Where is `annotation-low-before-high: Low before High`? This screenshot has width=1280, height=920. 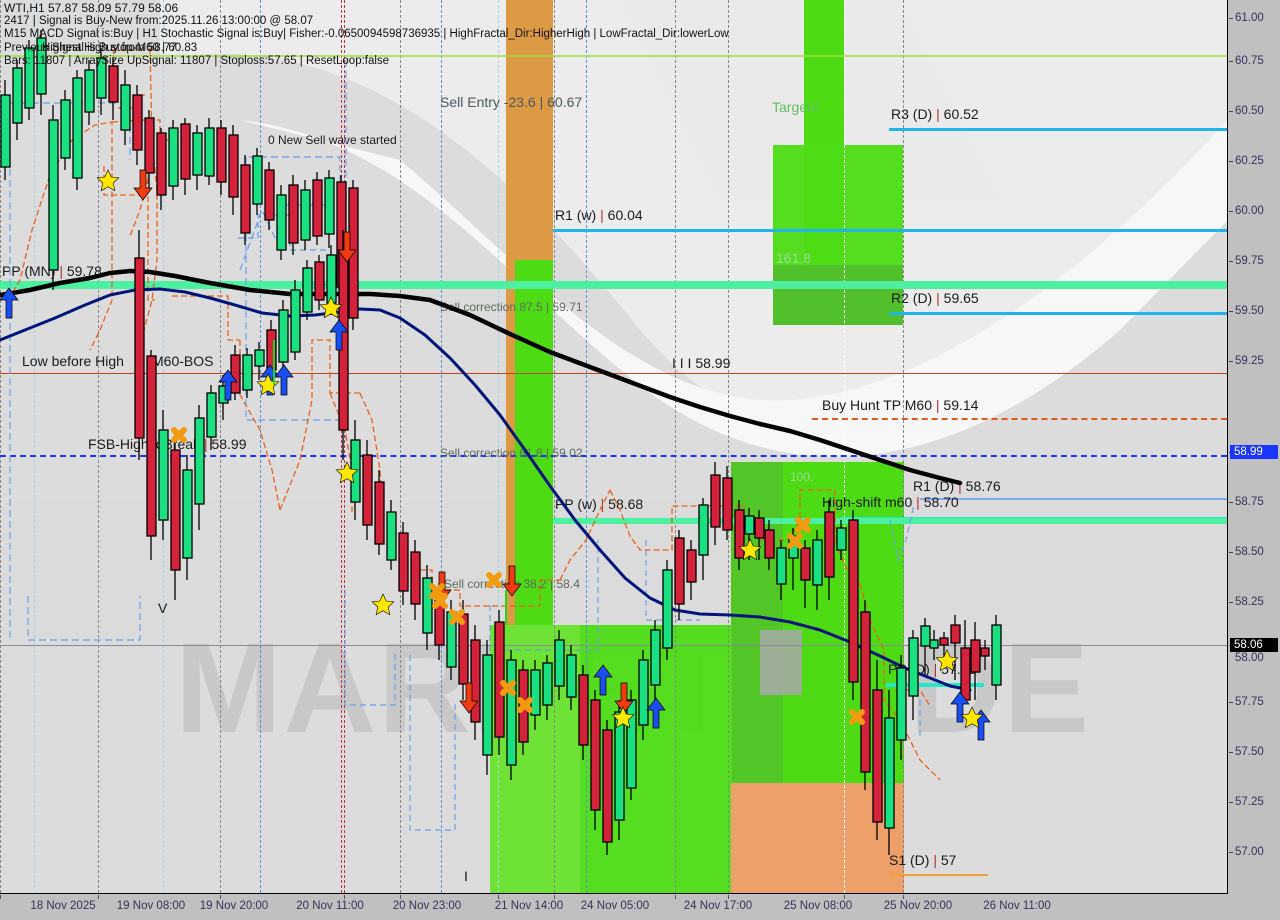 annotation-low-before-high: Low before High is located at coordinates (73, 361).